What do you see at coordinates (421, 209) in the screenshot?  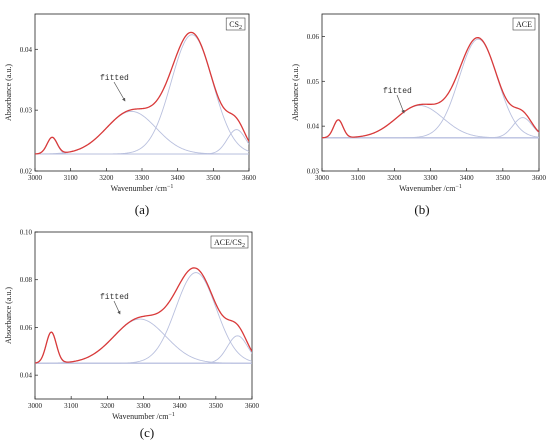 I see `panel-caption: (b)` at bounding box center [421, 209].